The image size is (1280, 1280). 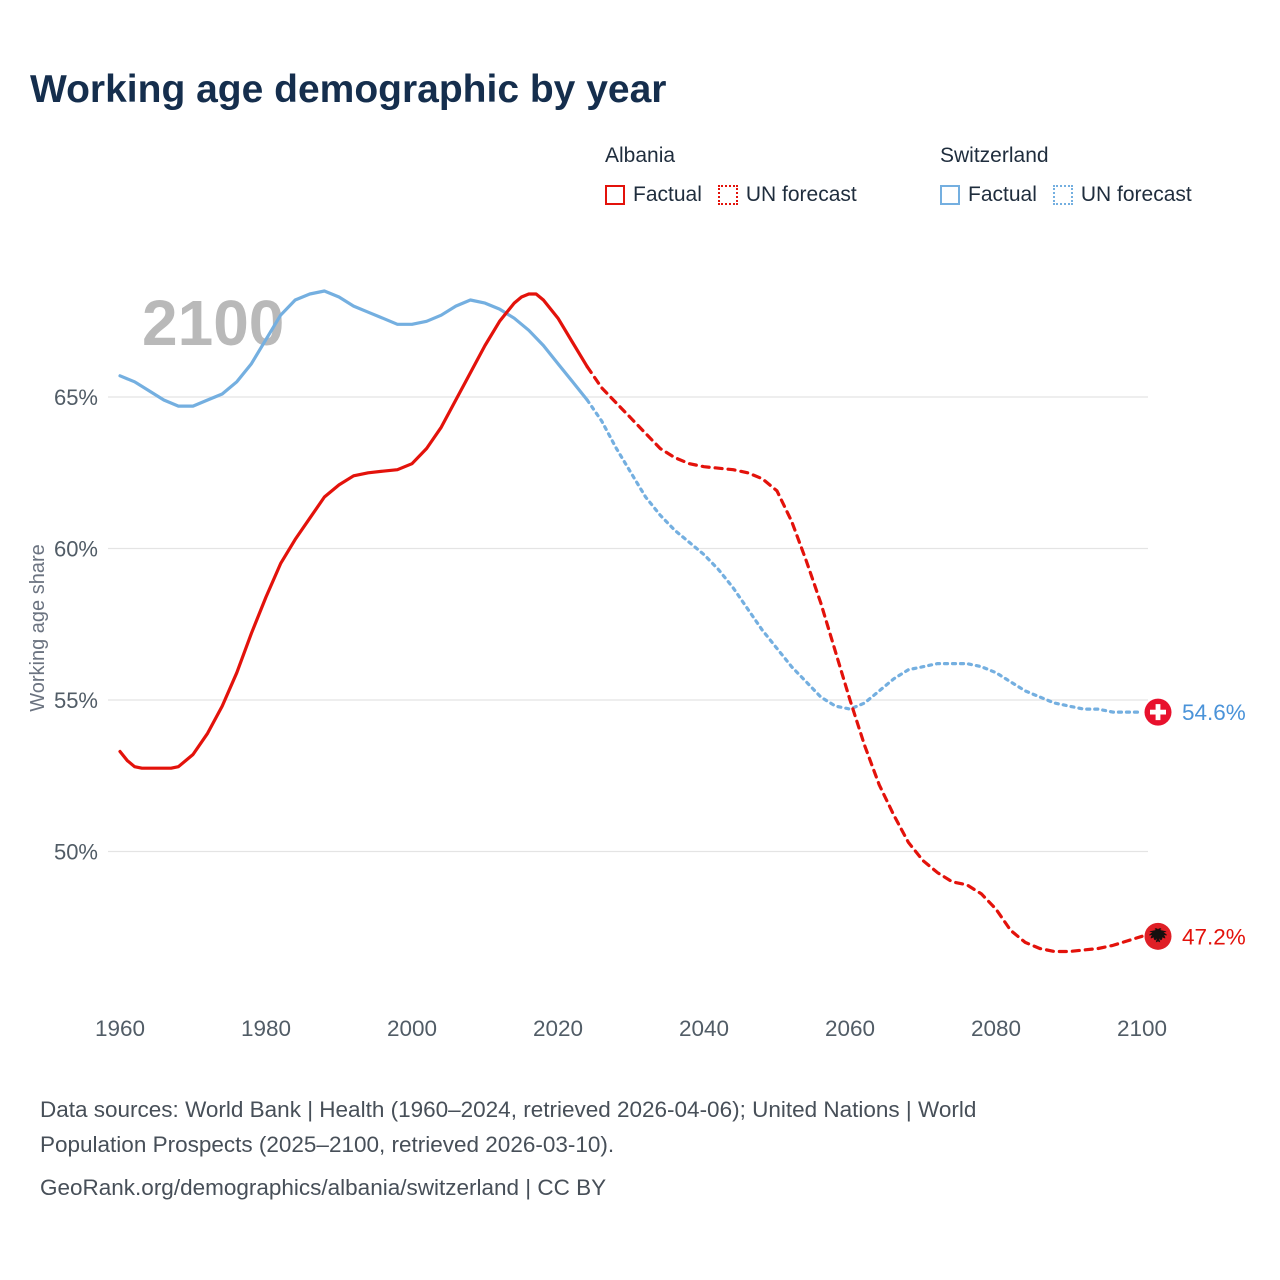 What do you see at coordinates (731, 175) in the screenshot?
I see `legend-group-albania: Albania Factual UN forecast` at bounding box center [731, 175].